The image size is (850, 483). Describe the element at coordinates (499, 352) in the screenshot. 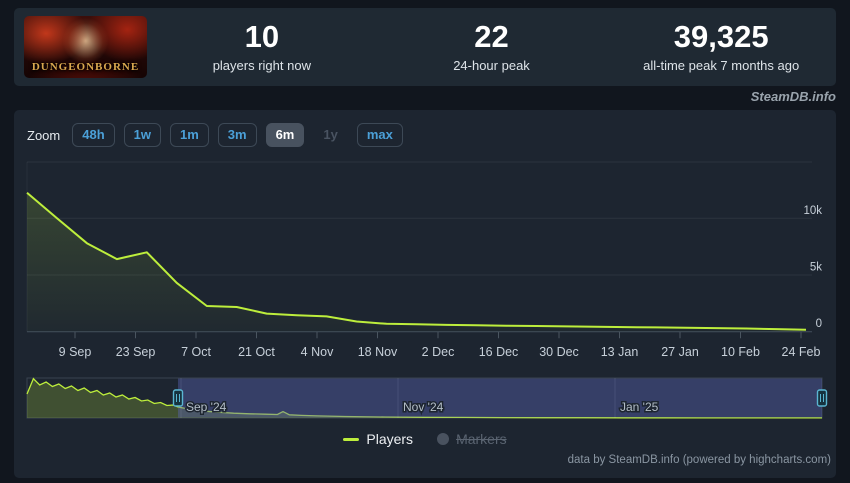

I see `x-axis-label-16-Dec: 16 Dec` at that location.